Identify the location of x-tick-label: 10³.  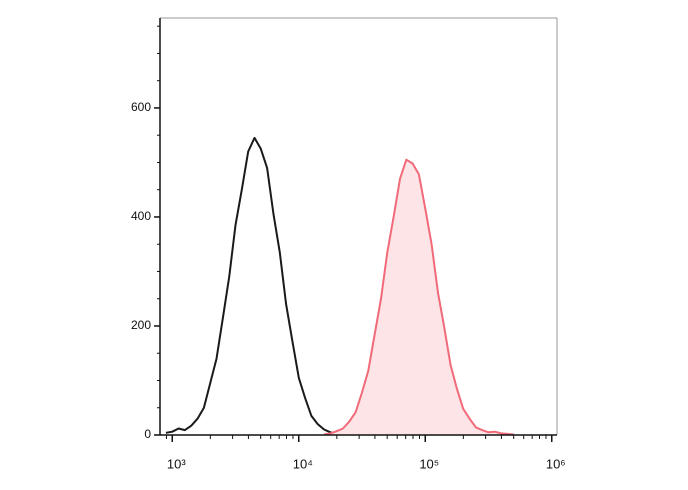
(176, 463).